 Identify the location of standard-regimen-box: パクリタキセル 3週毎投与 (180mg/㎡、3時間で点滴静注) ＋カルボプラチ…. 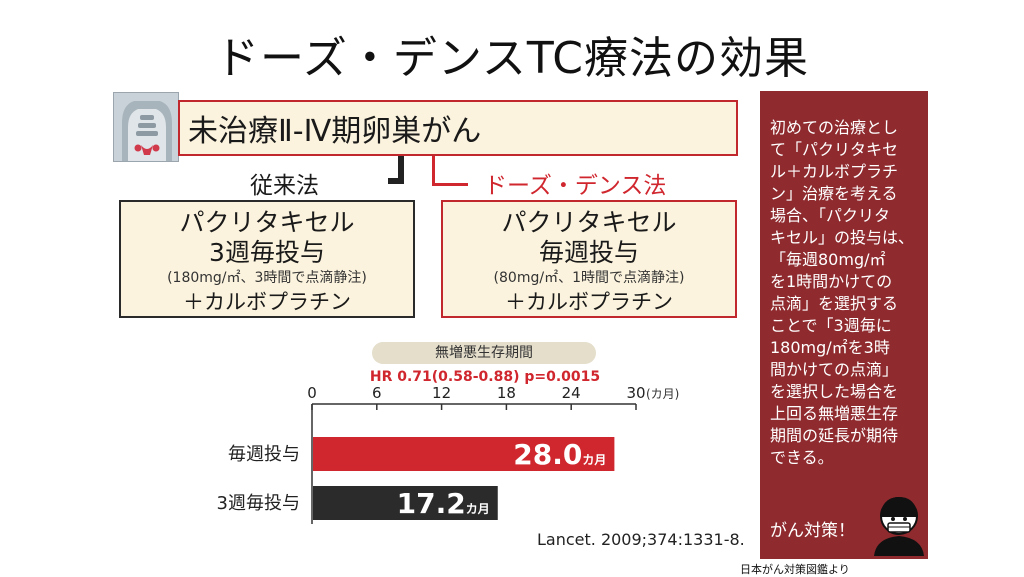
(267, 259).